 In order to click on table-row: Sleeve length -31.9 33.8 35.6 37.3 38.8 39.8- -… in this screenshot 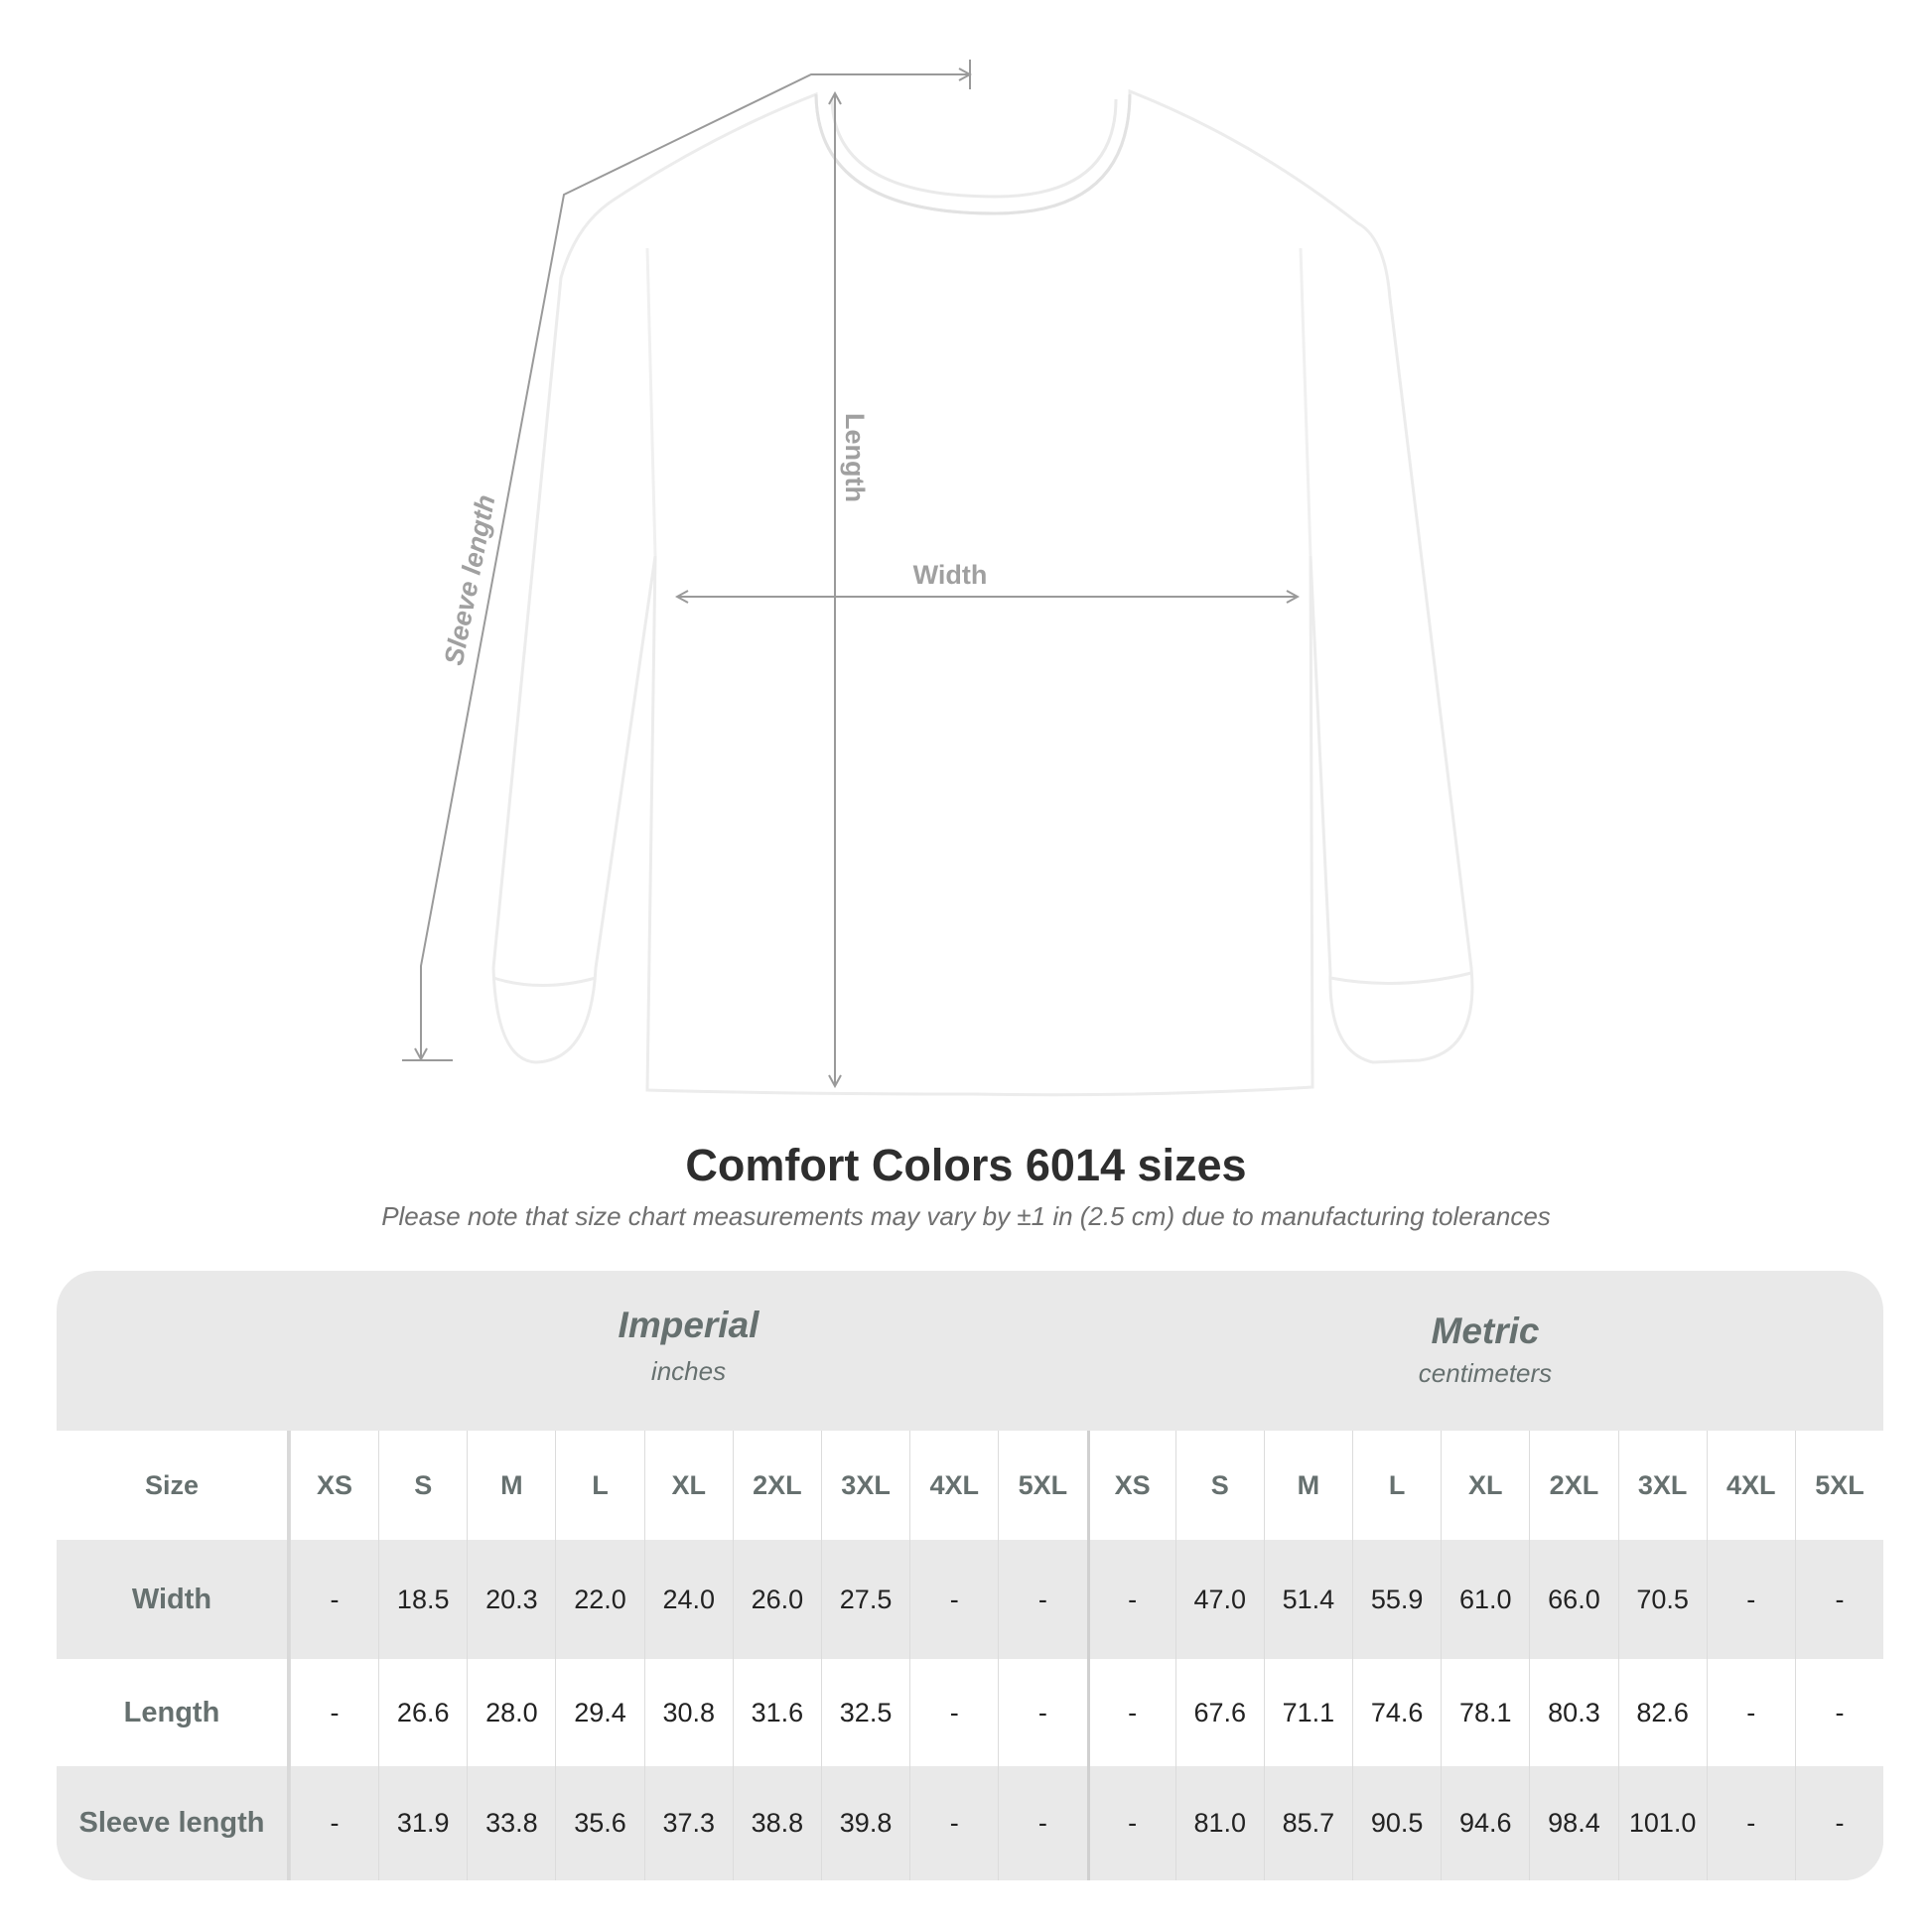, I will do `click(970, 1823)`.